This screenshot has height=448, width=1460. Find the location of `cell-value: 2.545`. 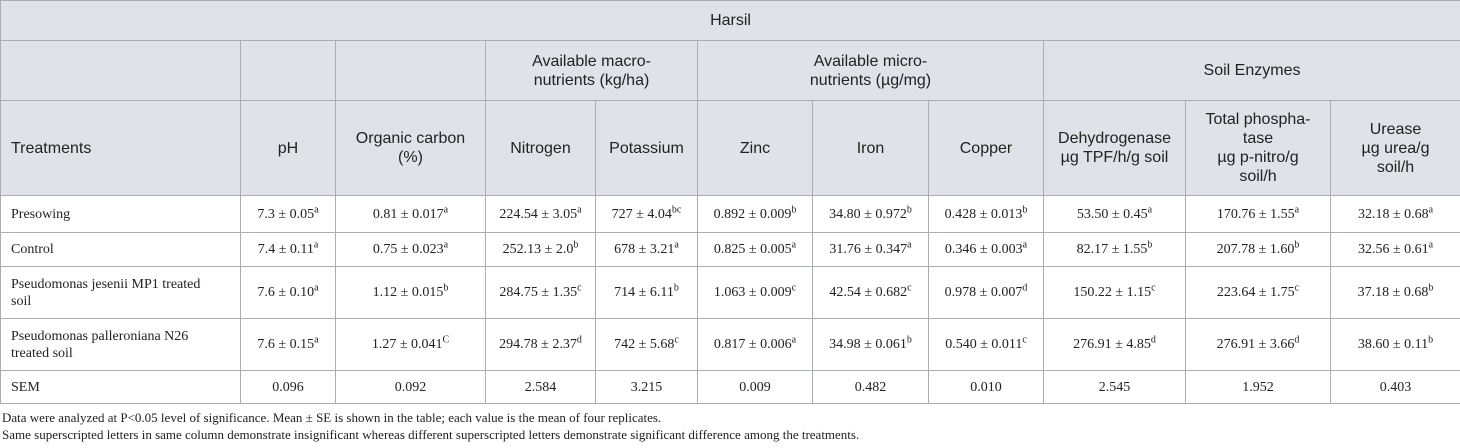

cell-value: 2.545 is located at coordinates (1114, 387).